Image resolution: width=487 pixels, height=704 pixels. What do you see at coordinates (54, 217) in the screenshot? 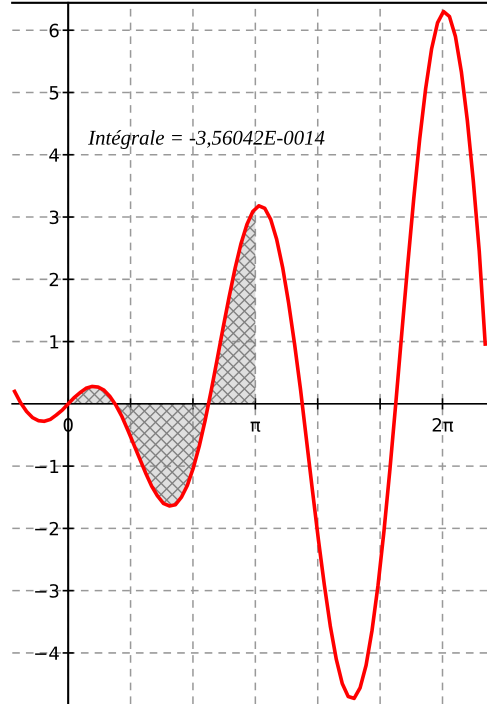
I see `y-tick-label: 3` at bounding box center [54, 217].